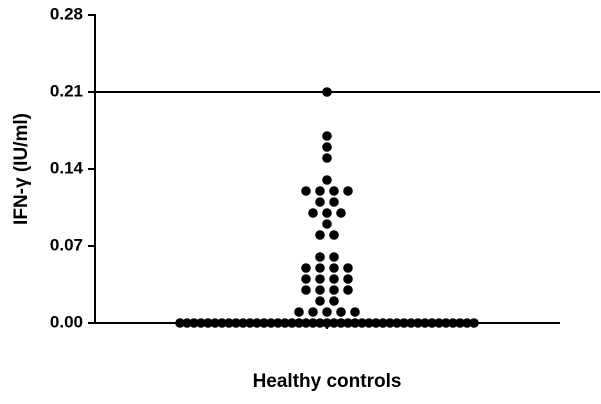  What do you see at coordinates (66, 13) in the screenshot?
I see `y-tick-label: 0.28` at bounding box center [66, 13].